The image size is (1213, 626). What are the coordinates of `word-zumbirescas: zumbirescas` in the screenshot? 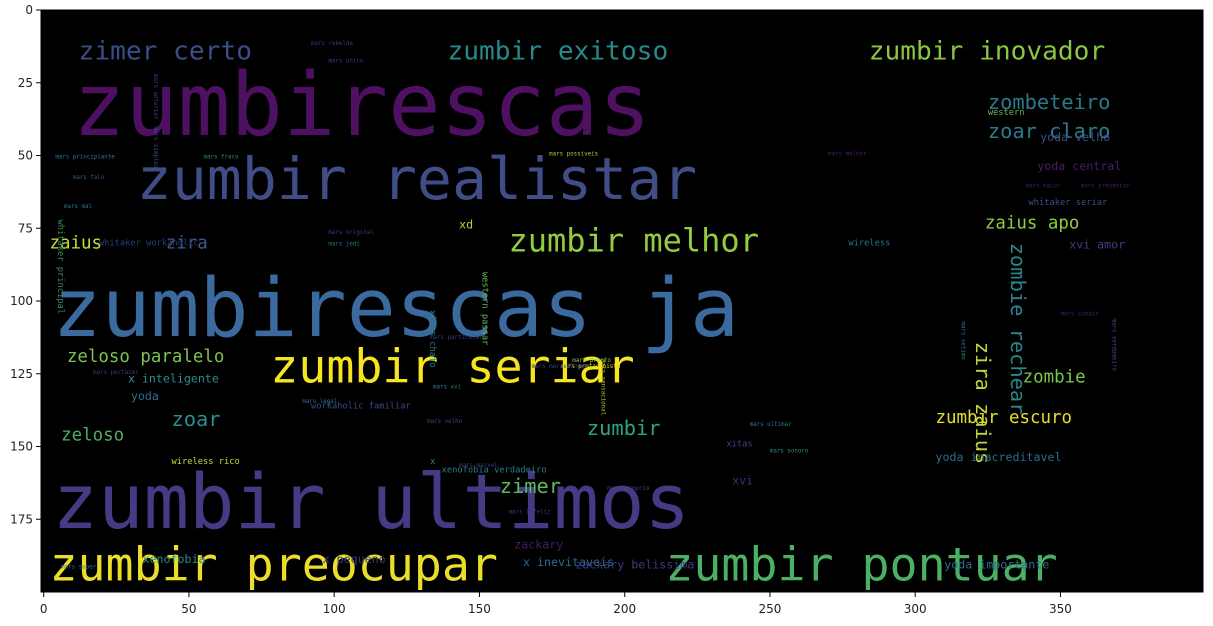 It's located at (362, 105).